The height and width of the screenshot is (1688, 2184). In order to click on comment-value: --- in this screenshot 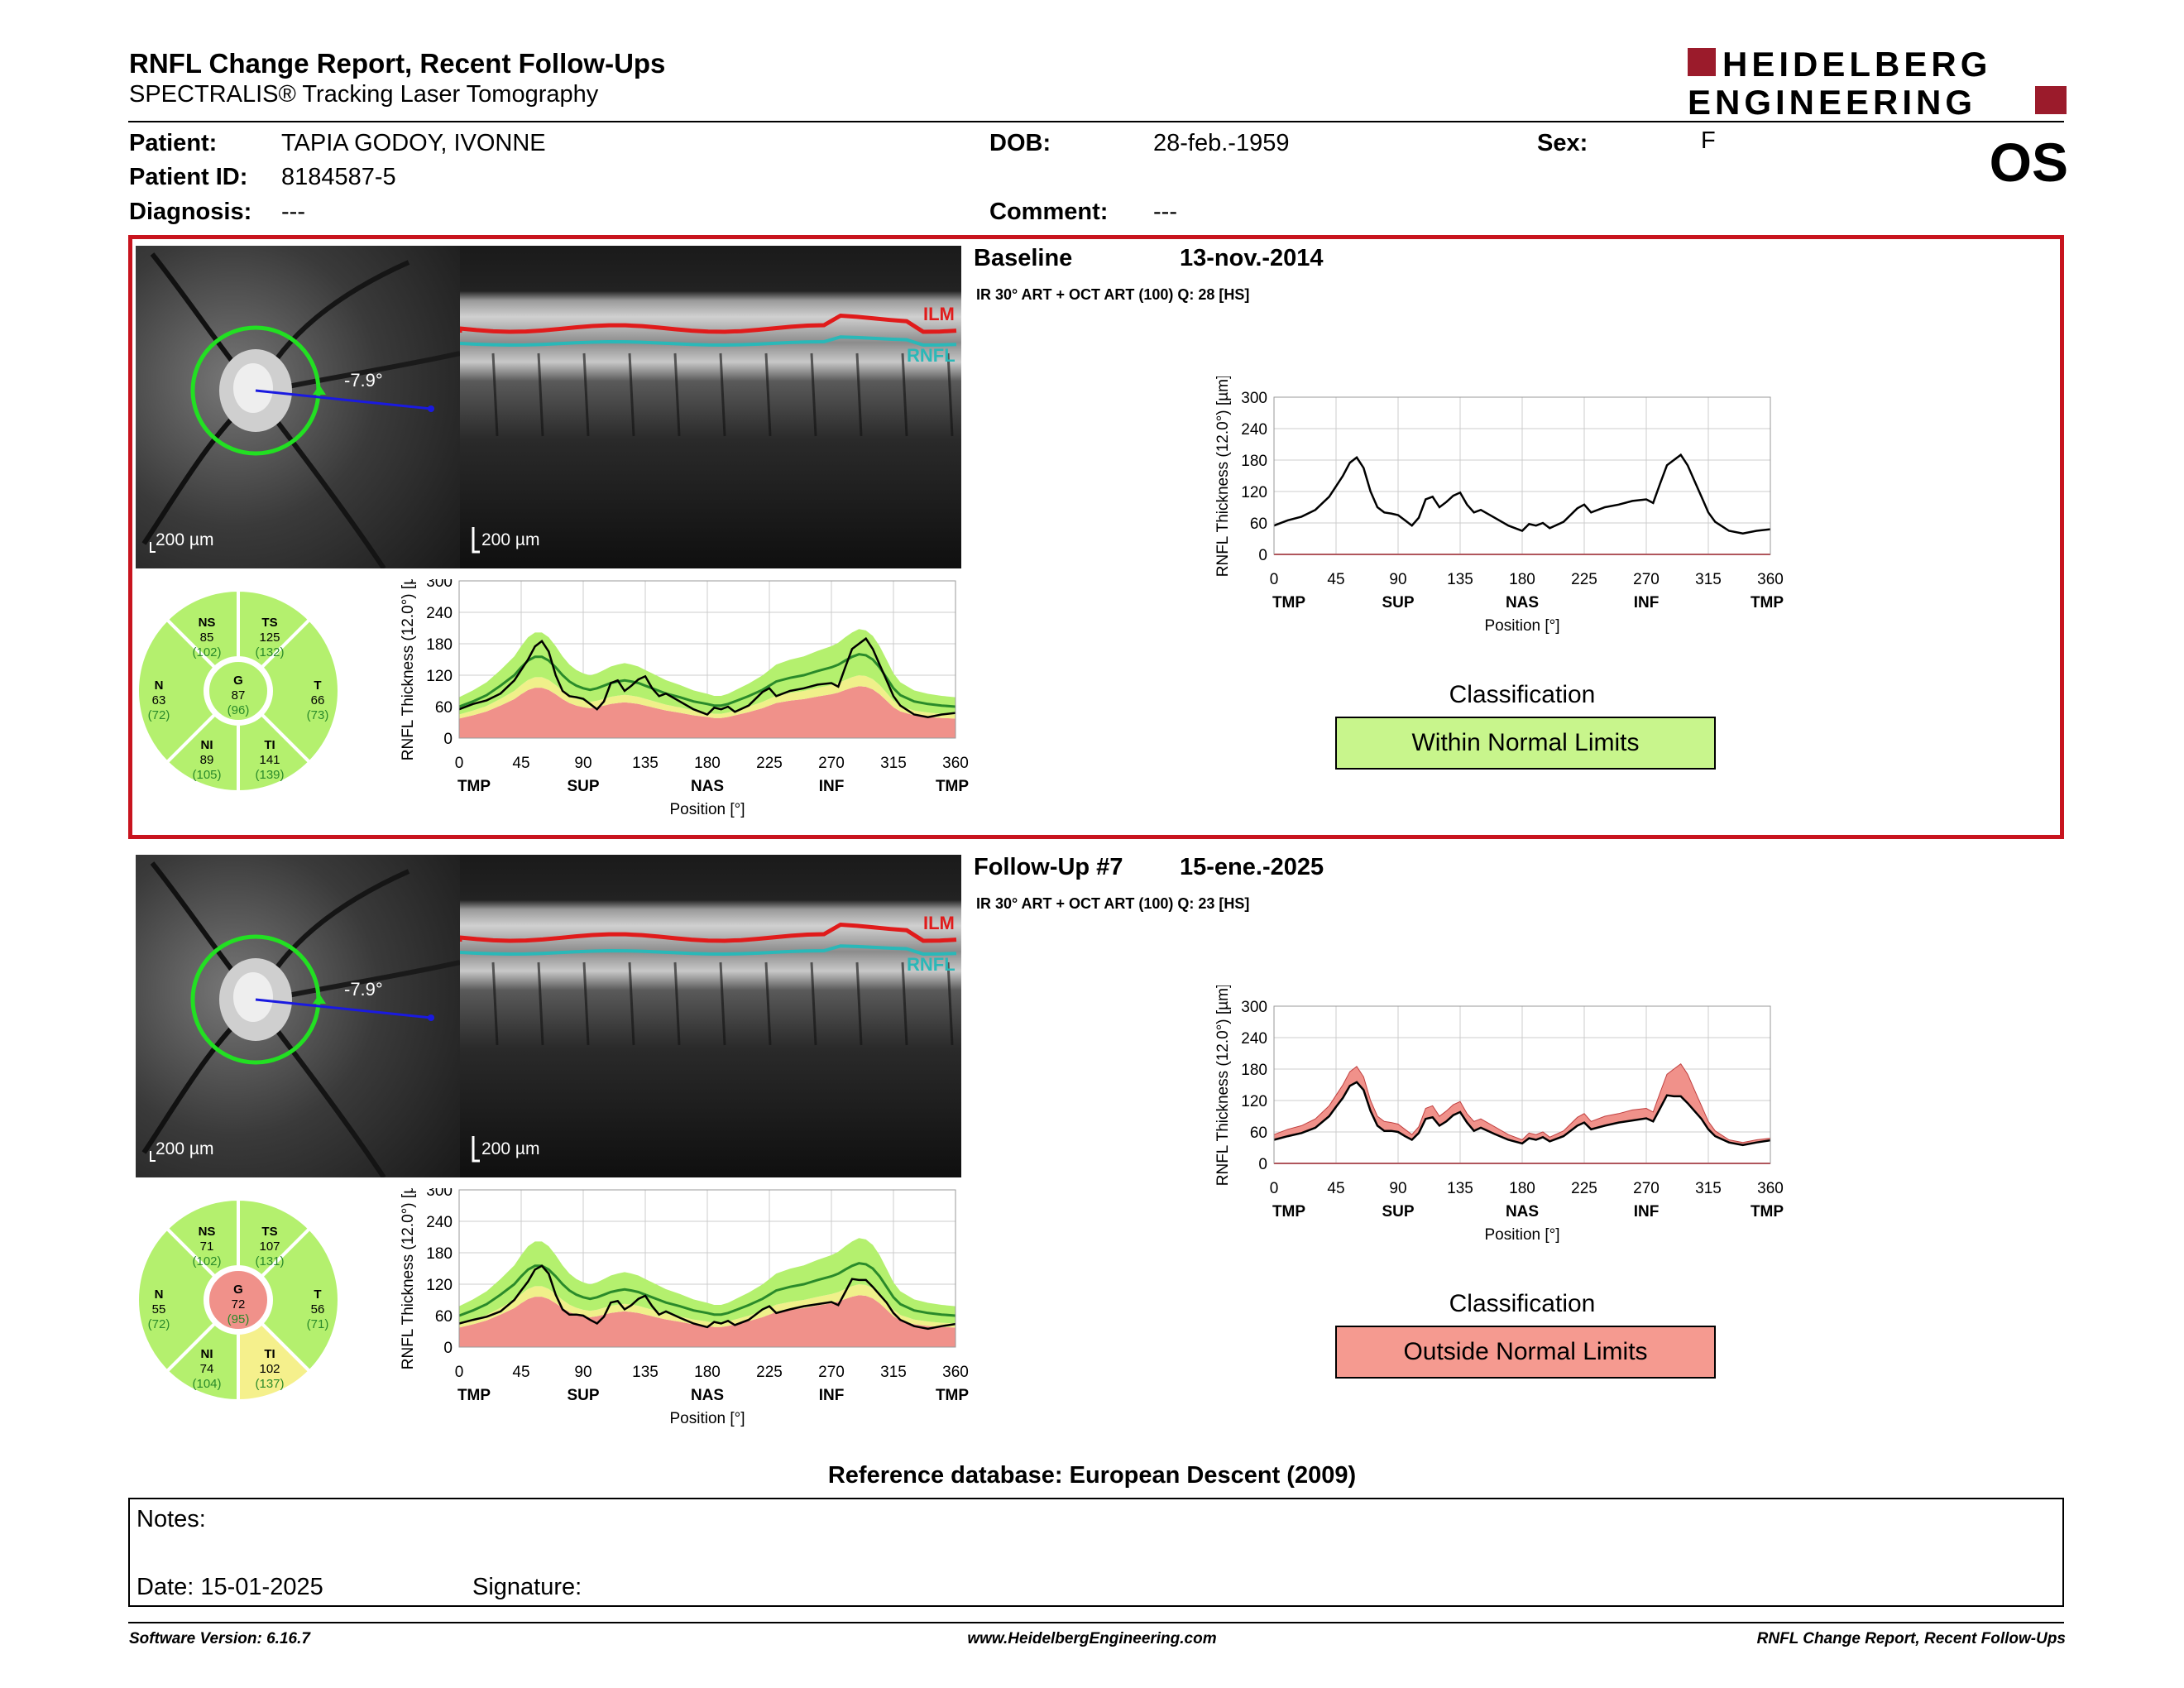, I will do `click(1165, 212)`.